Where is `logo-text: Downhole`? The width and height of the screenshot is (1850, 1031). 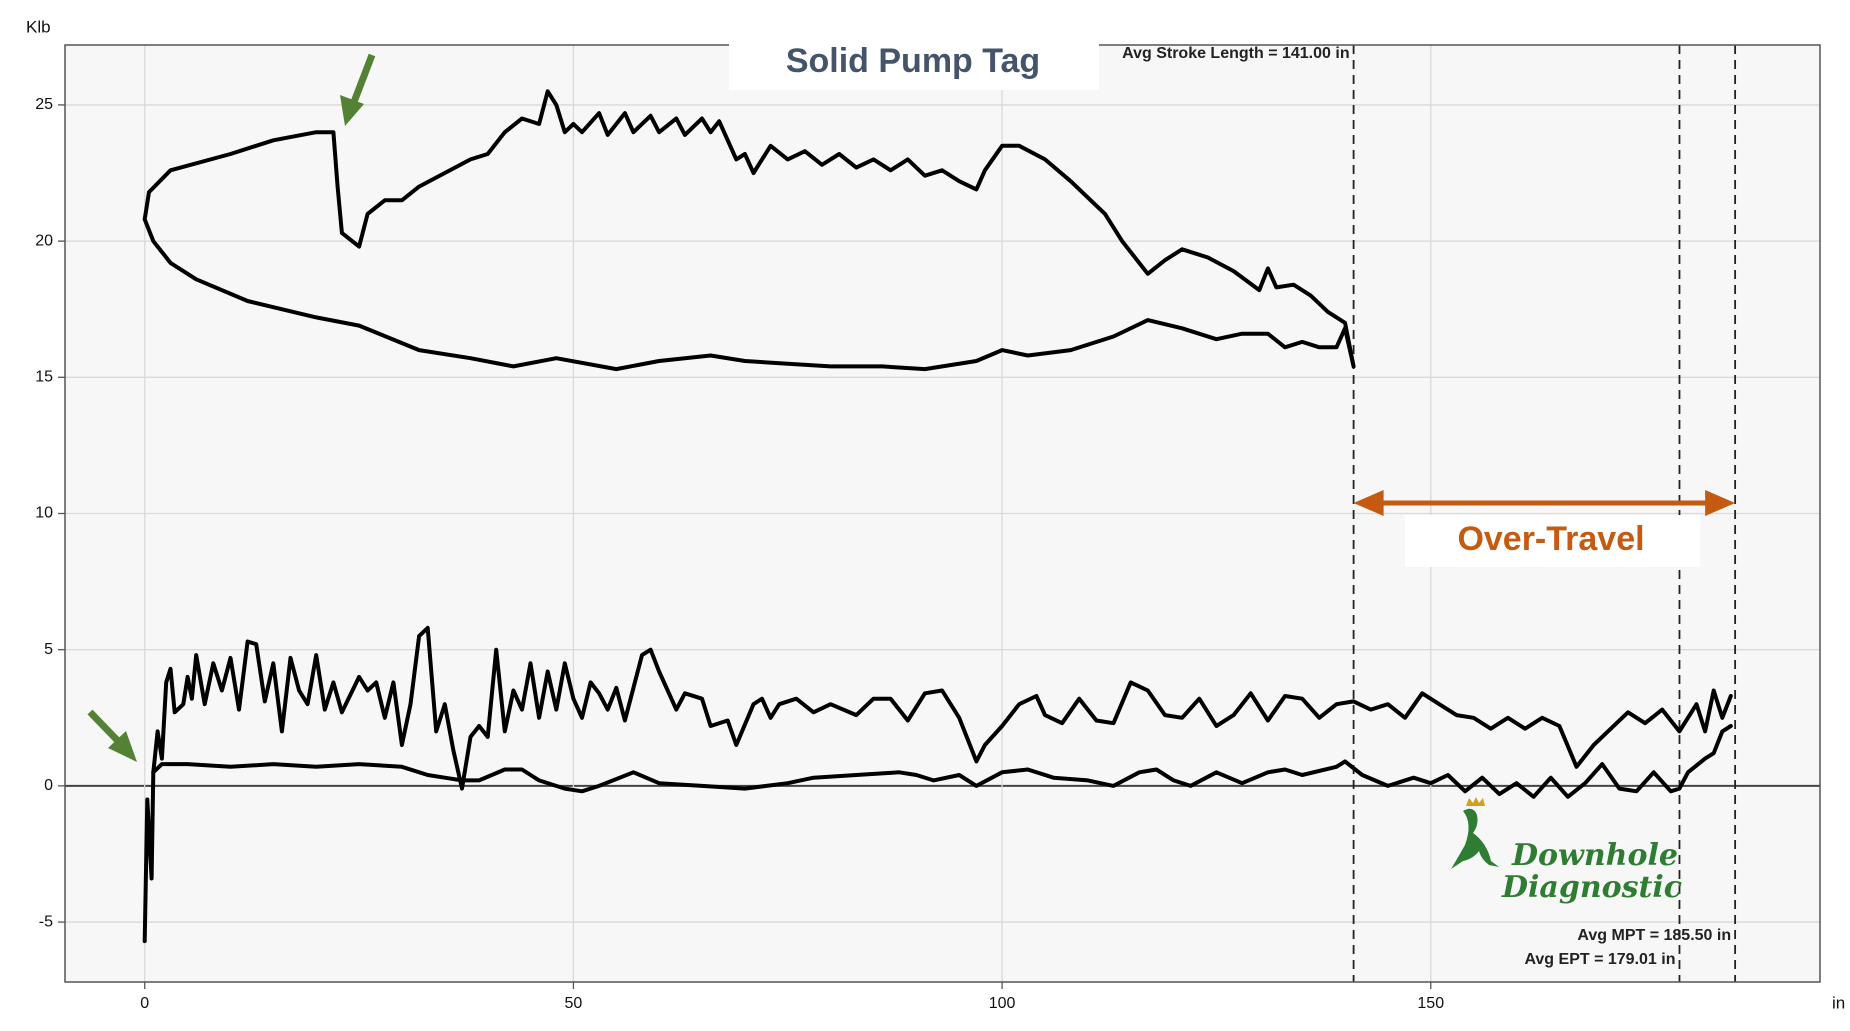 logo-text: Downhole is located at coordinates (1594, 855).